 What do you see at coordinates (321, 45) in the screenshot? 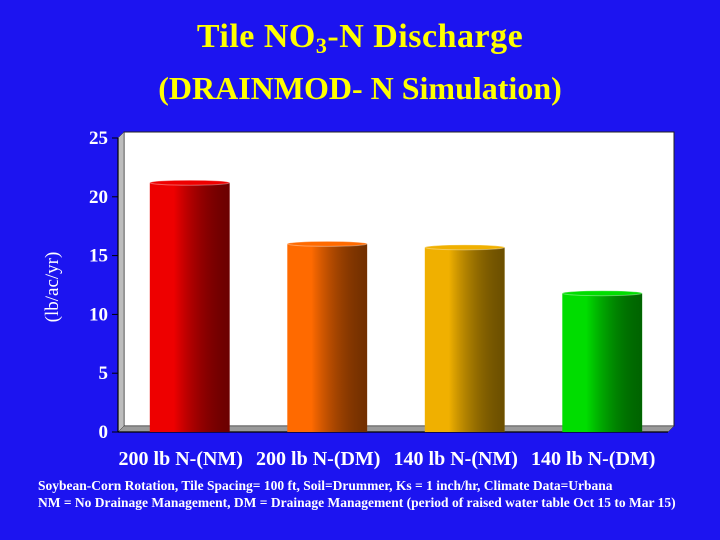
I see `title-subscript: 3` at bounding box center [321, 45].